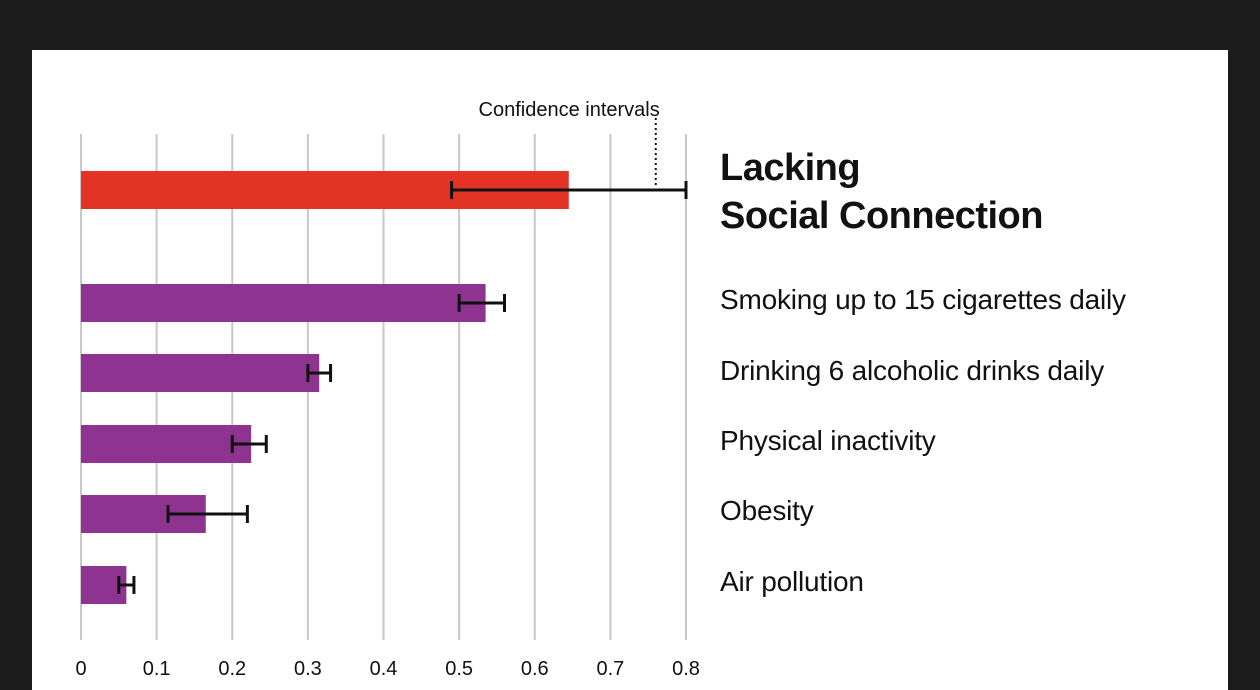 The image size is (1260, 690). What do you see at coordinates (384, 669) in the screenshot?
I see `x-tick-label: 0.4` at bounding box center [384, 669].